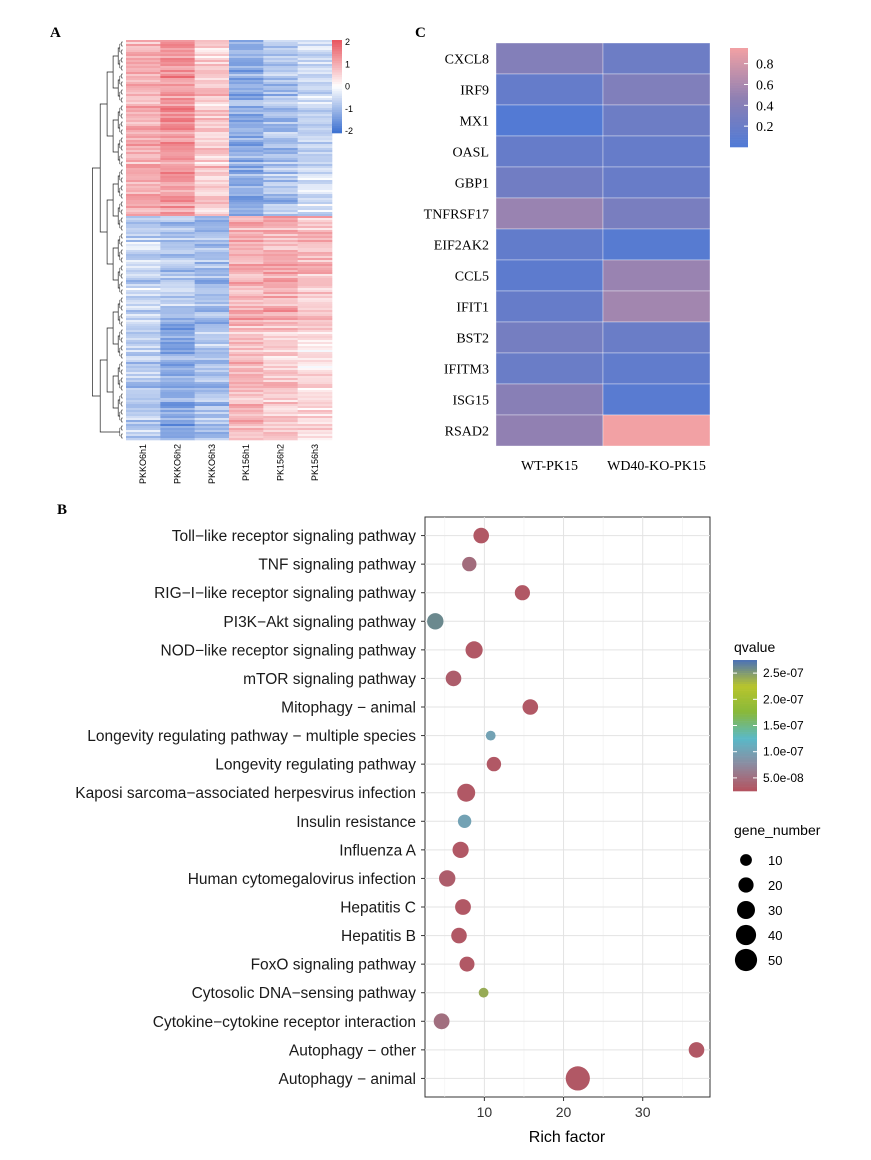 The image size is (871, 1160). Describe the element at coordinates (549, 213) in the screenshot. I see `heatmap-c-cell` at that location.